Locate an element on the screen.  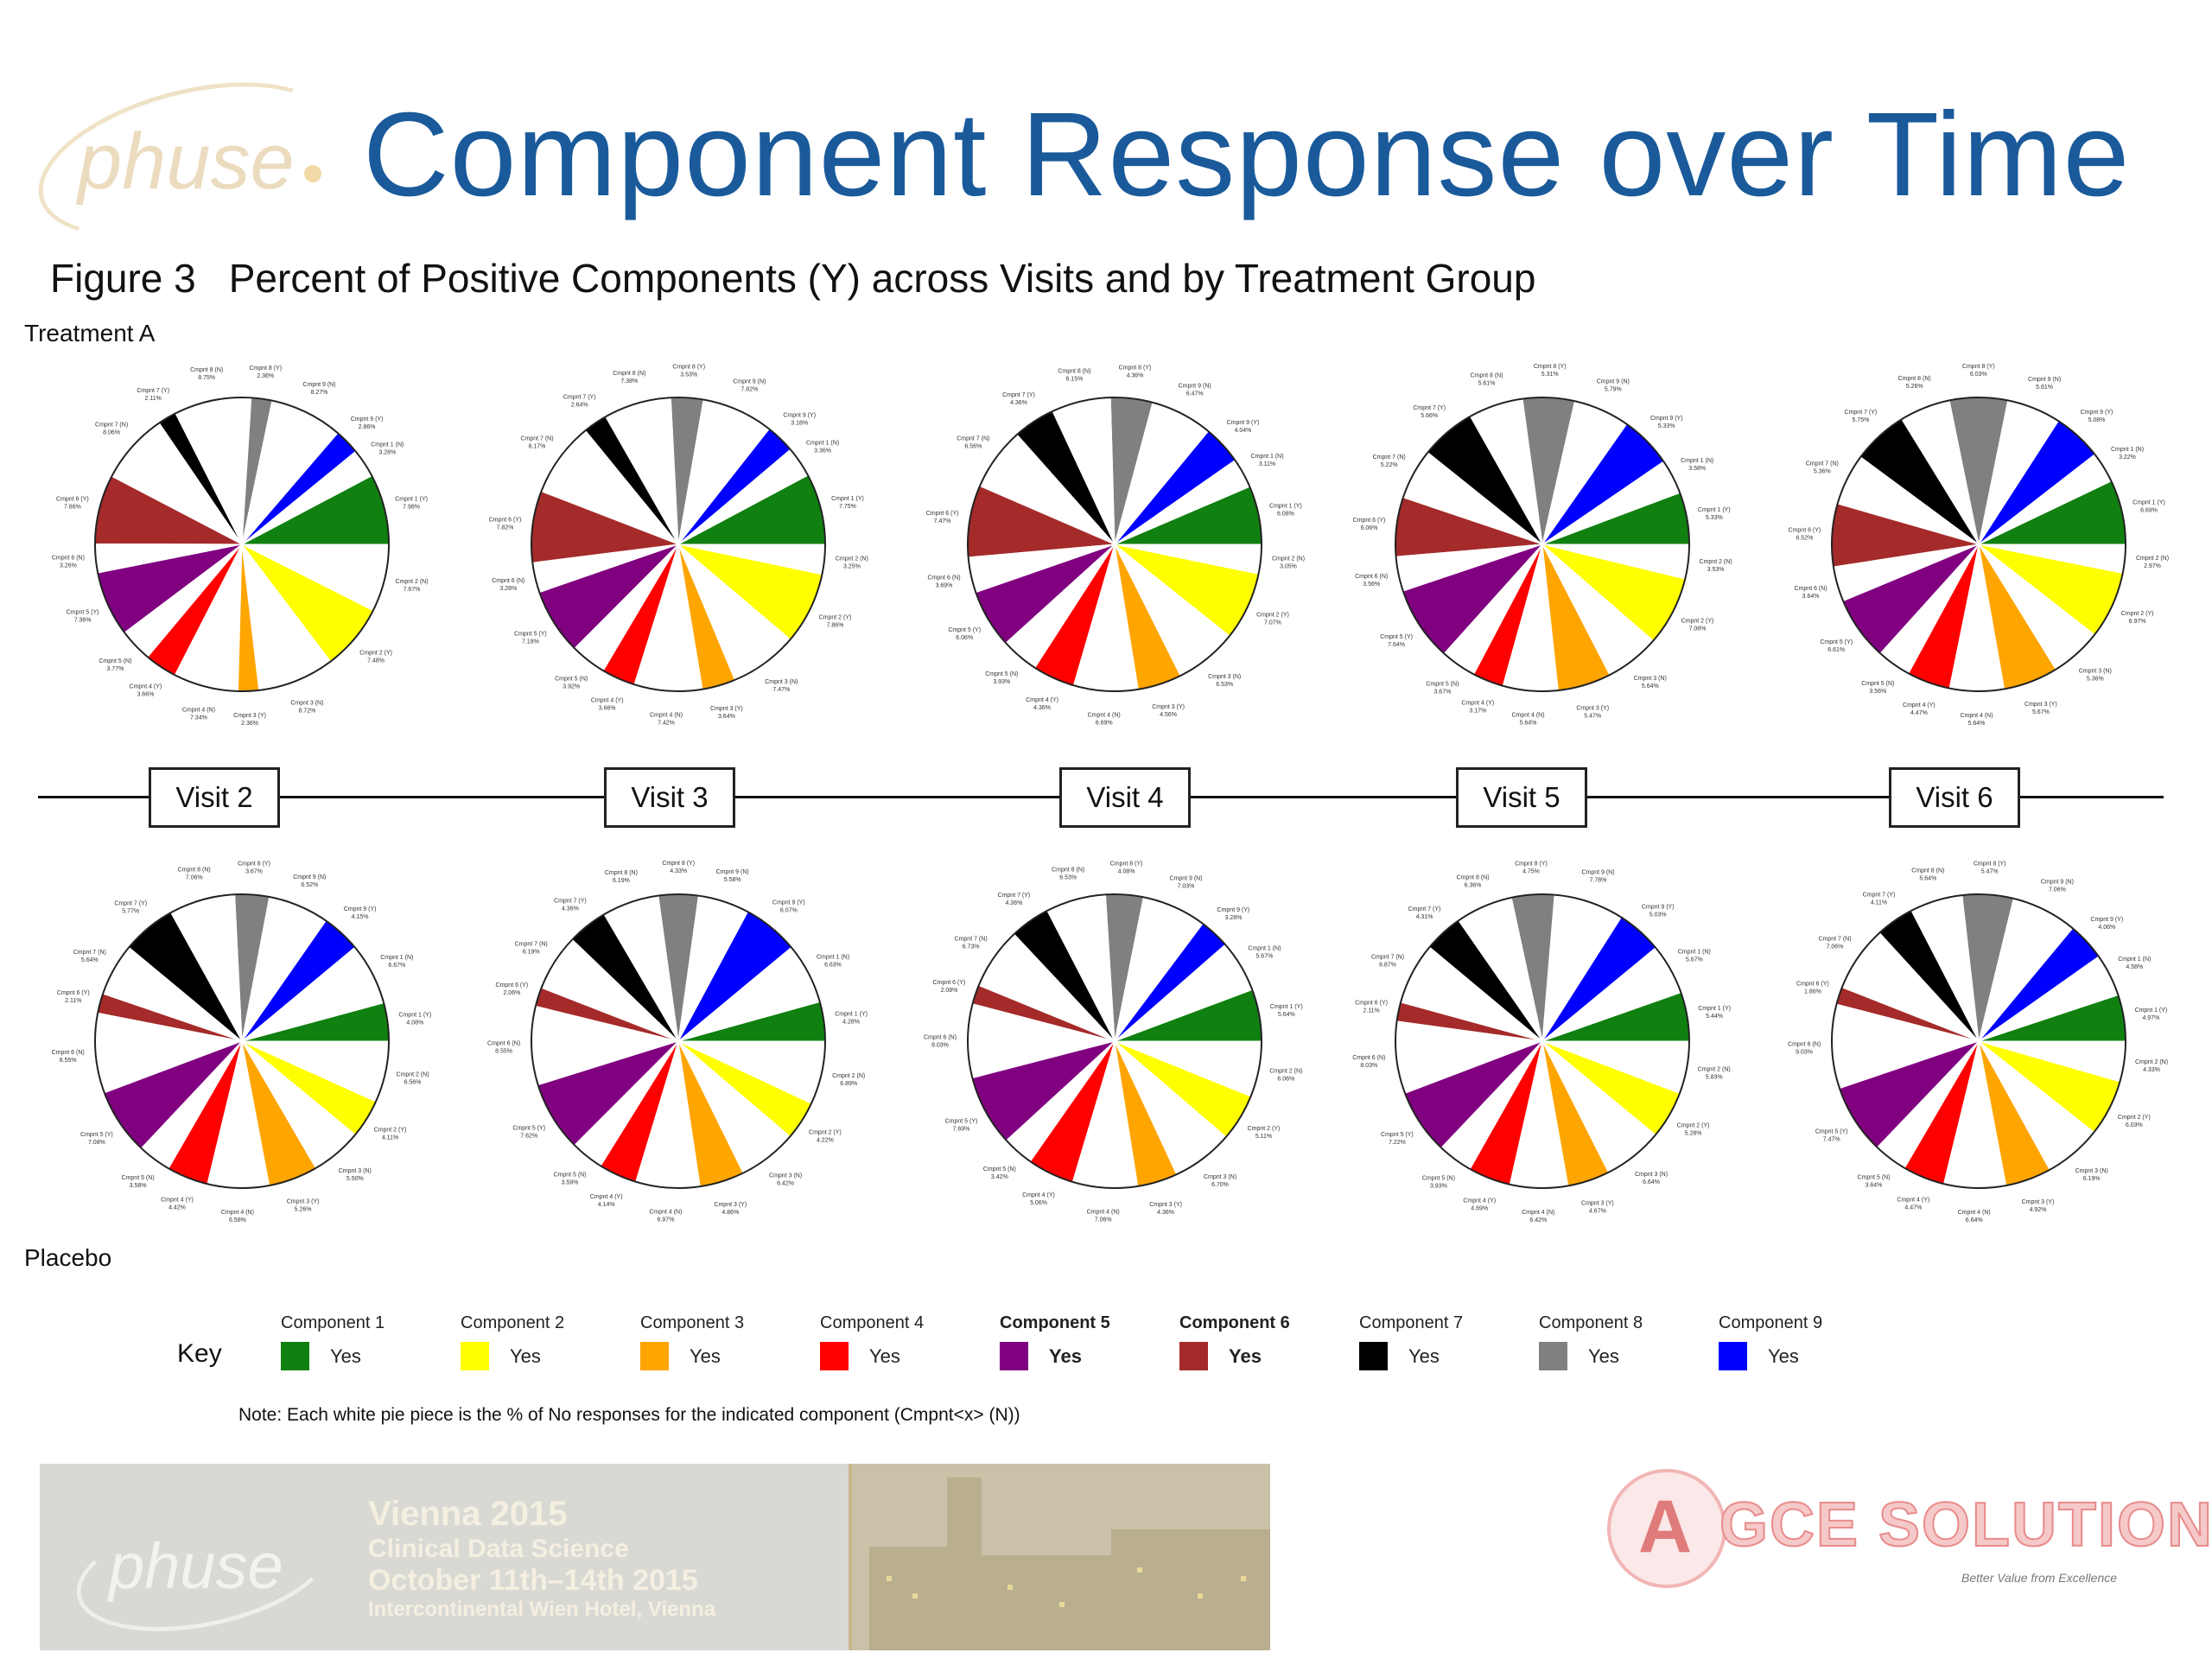
slice-value-label: 6.42% is located at coordinates (1538, 1220).